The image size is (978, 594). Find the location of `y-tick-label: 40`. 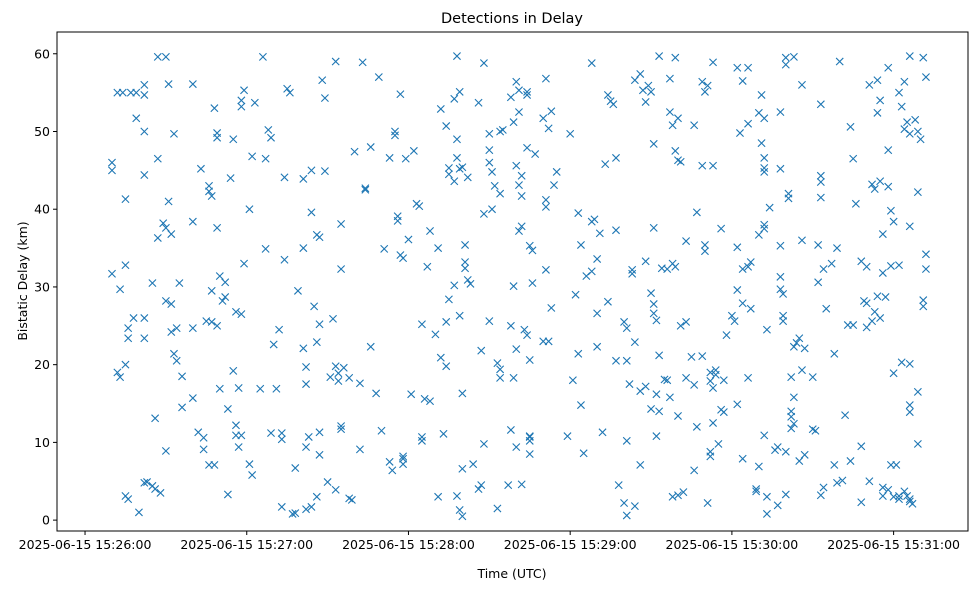

y-tick-label: 40 is located at coordinates (42, 209).